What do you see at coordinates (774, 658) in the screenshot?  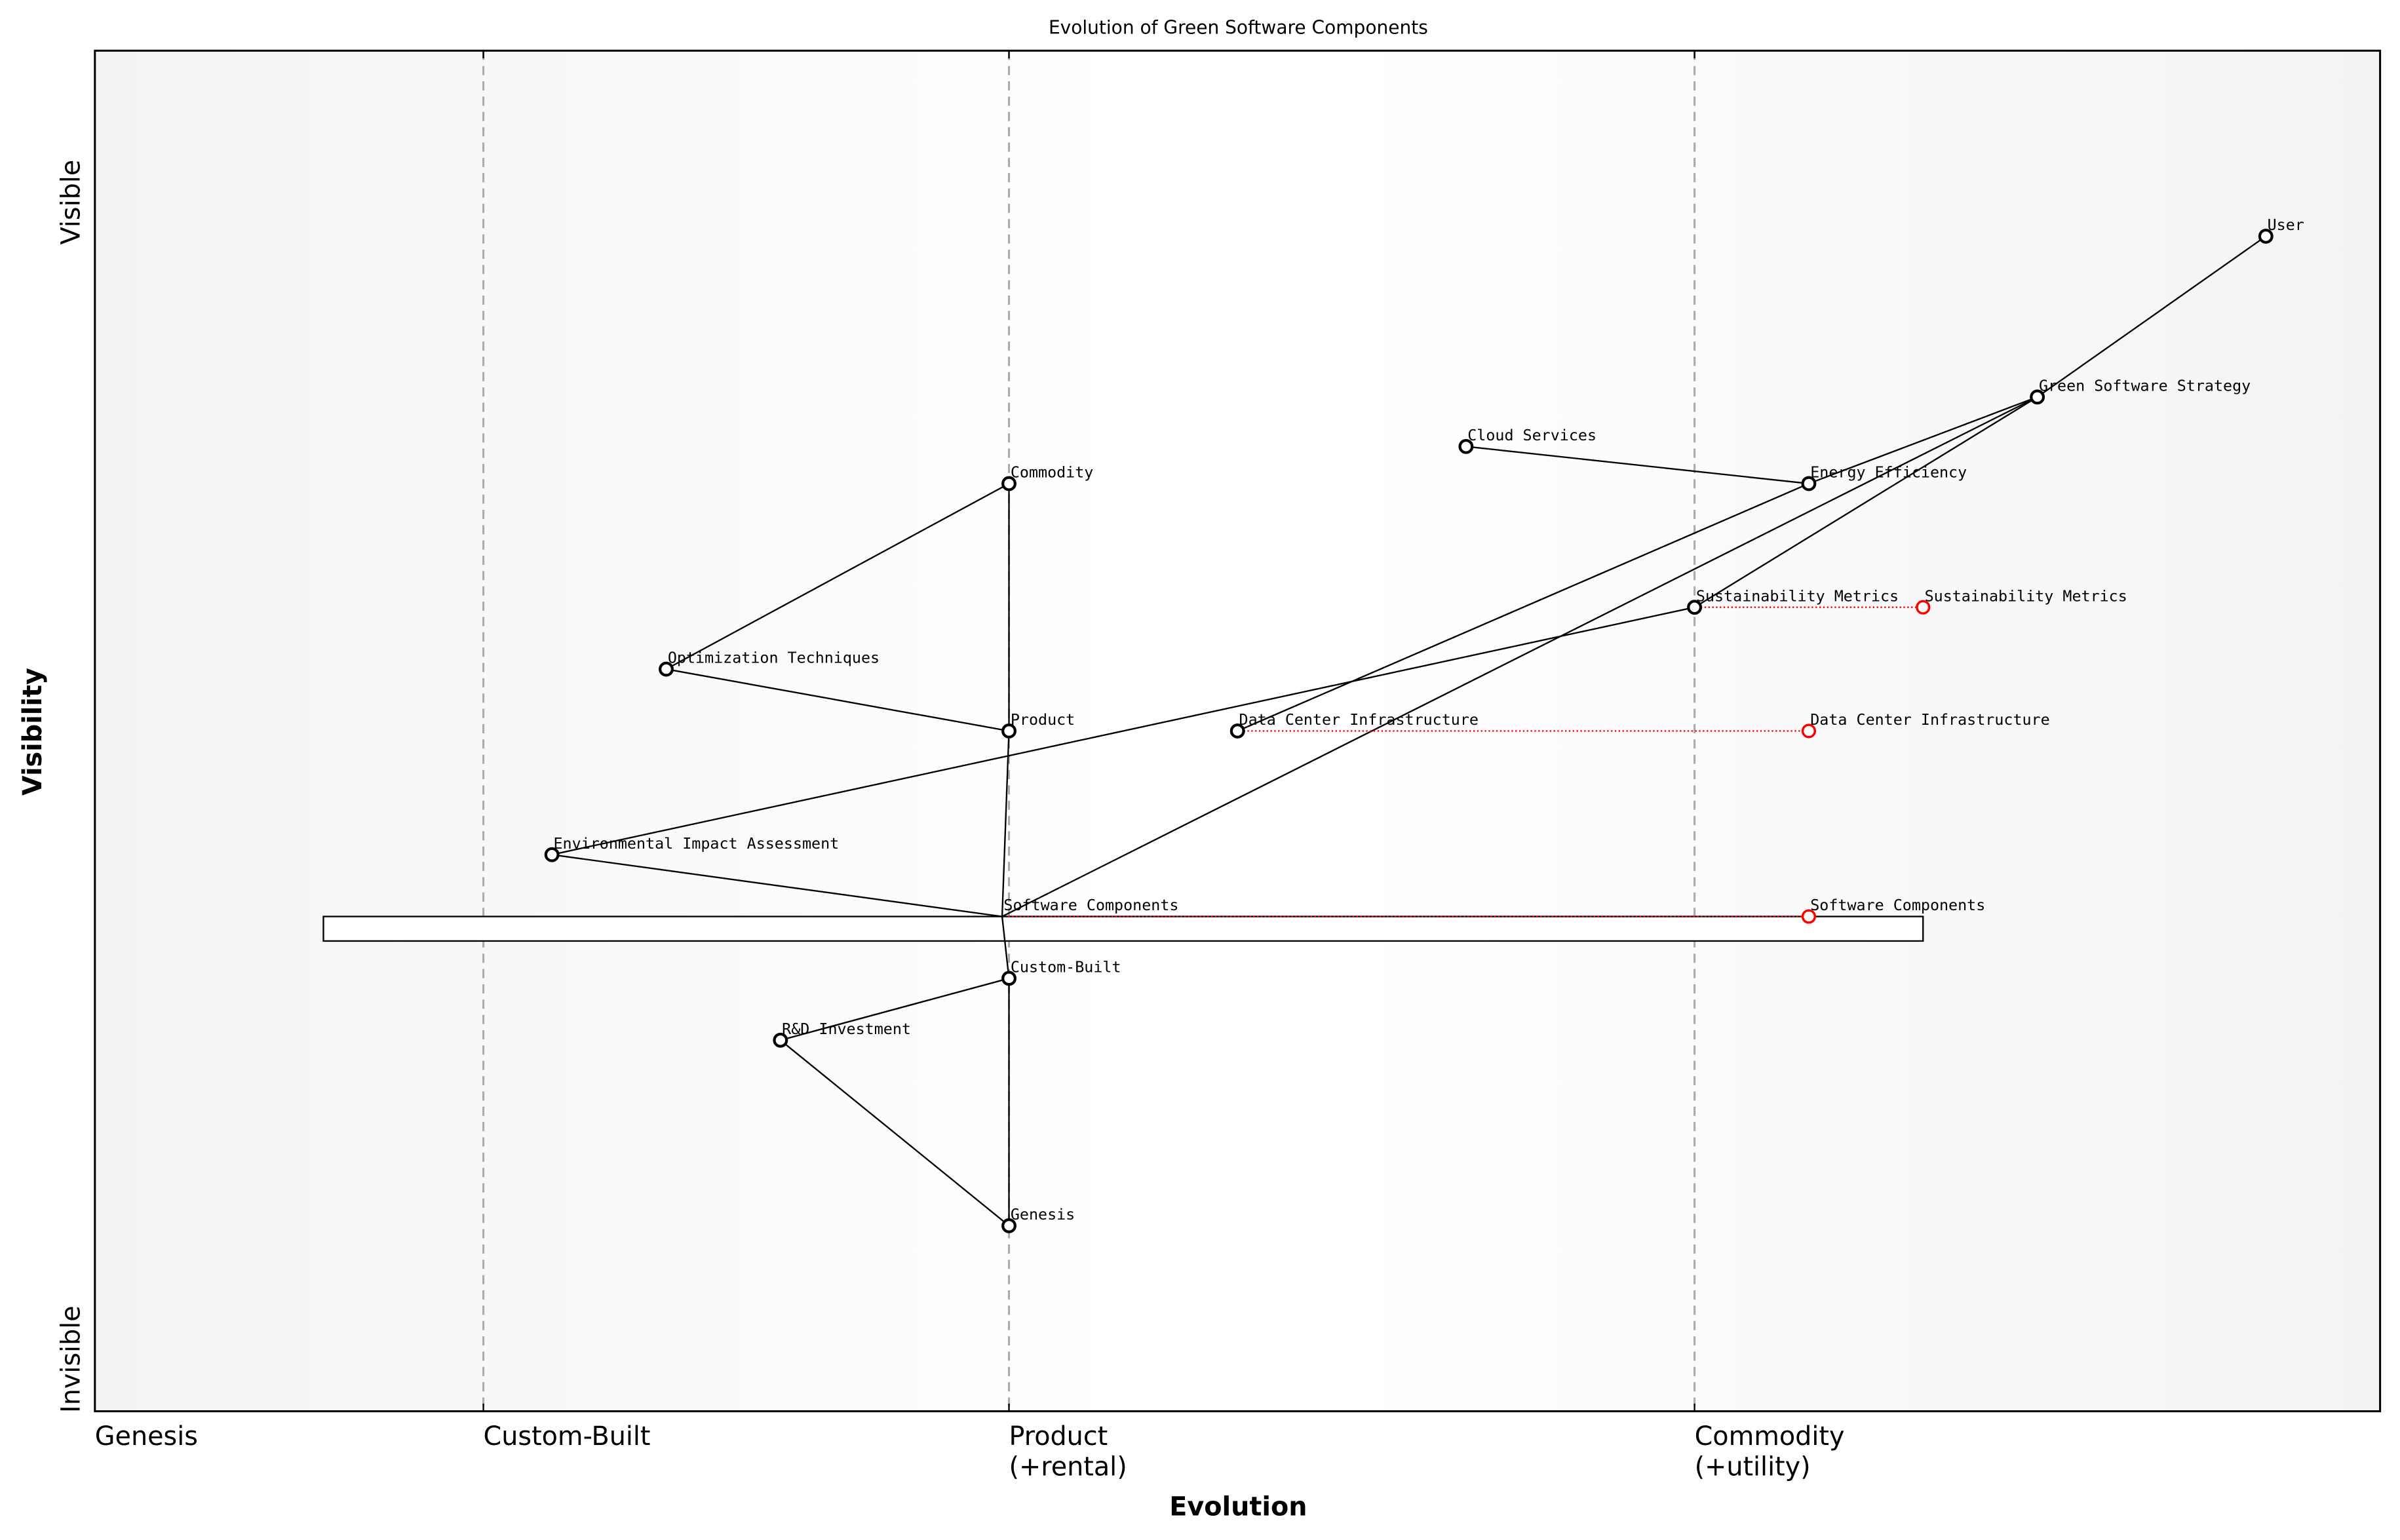 I see `component-label: Optimization Techniques` at bounding box center [774, 658].